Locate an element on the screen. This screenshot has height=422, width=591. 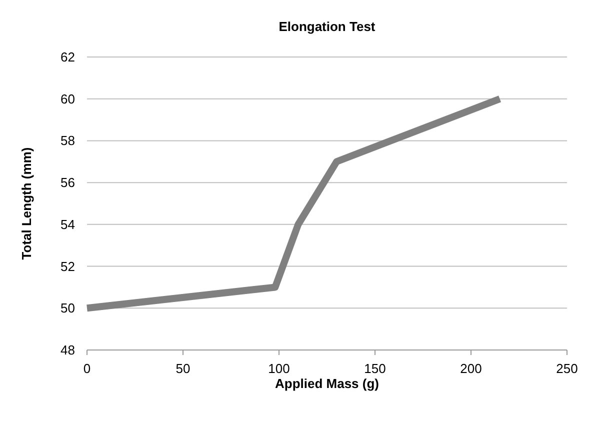
y-tick-label: 52 is located at coordinates (67, 266).